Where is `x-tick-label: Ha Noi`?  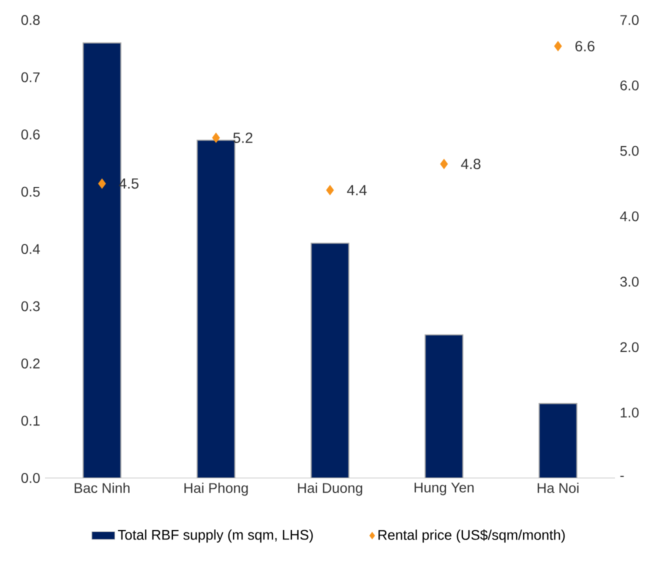 x-tick-label: Ha Noi is located at coordinates (558, 488).